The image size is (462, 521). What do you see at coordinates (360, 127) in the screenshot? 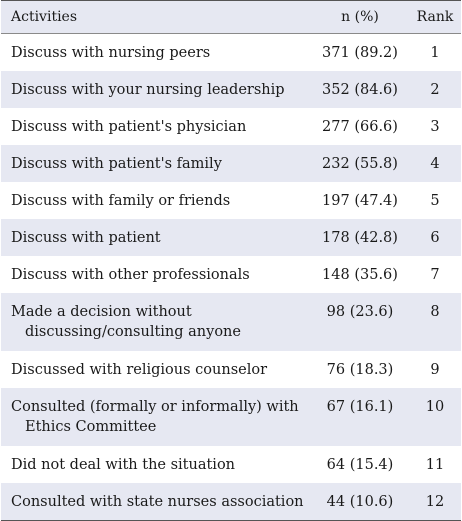
I see `n-percent-cell: 277 (66.6)` at bounding box center [360, 127].